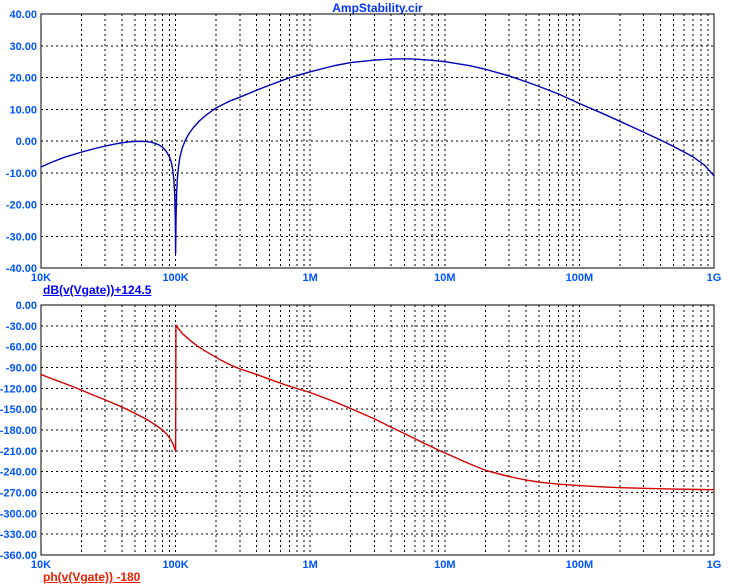  I want to click on phase-y-tick-label: -150.00, so click(18, 410).